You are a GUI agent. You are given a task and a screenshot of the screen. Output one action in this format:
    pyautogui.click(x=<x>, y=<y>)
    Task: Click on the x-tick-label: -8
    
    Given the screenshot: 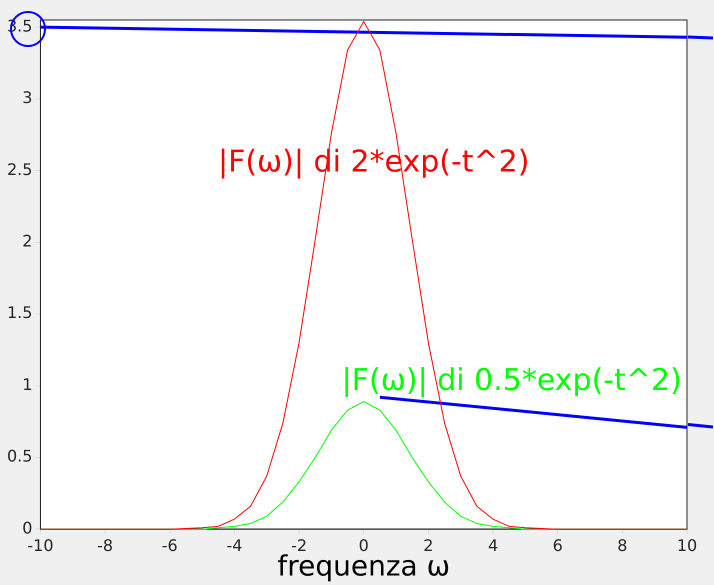 What is the action you would take?
    pyautogui.click(x=105, y=545)
    